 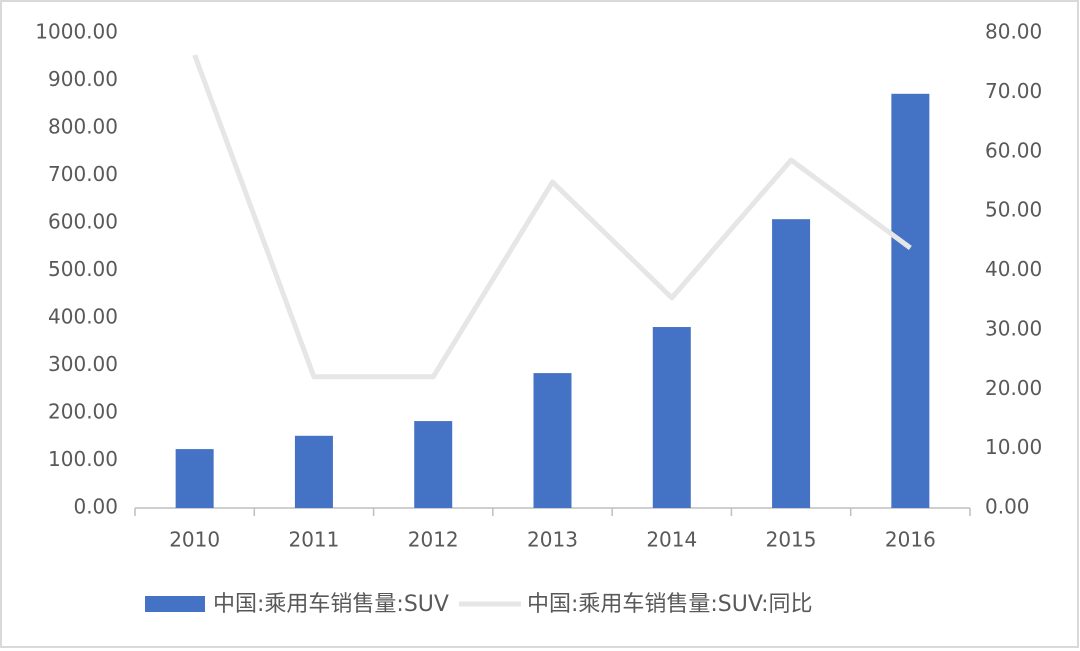 What do you see at coordinates (83, 269) in the screenshot?
I see `y-tick-label: 500.00` at bounding box center [83, 269].